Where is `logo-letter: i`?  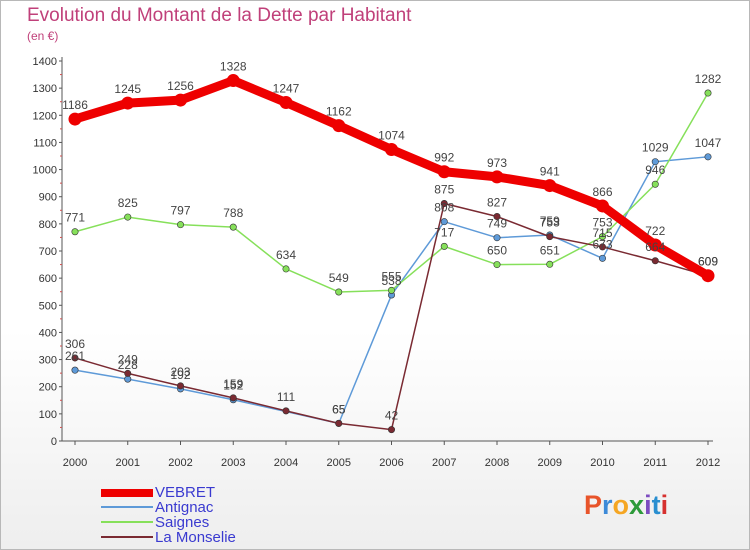 logo-letter: i is located at coordinates (648, 505).